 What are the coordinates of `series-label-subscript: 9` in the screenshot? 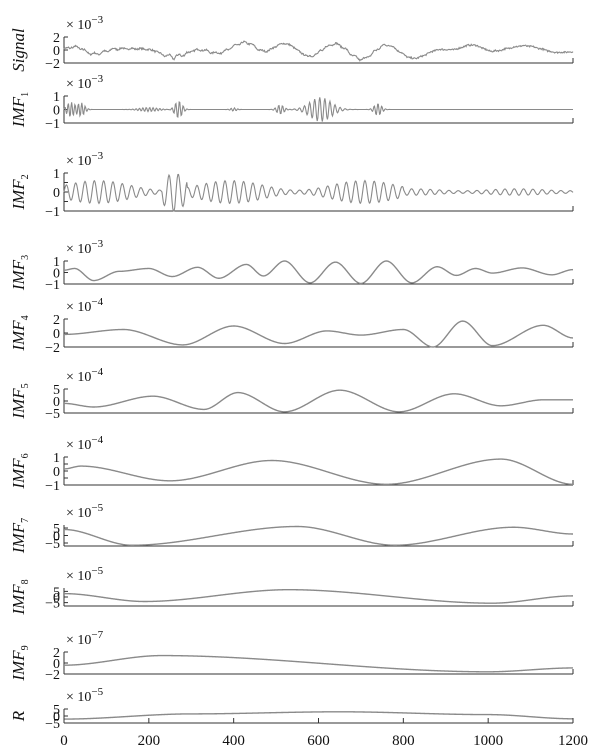 It's located at (25, 647).